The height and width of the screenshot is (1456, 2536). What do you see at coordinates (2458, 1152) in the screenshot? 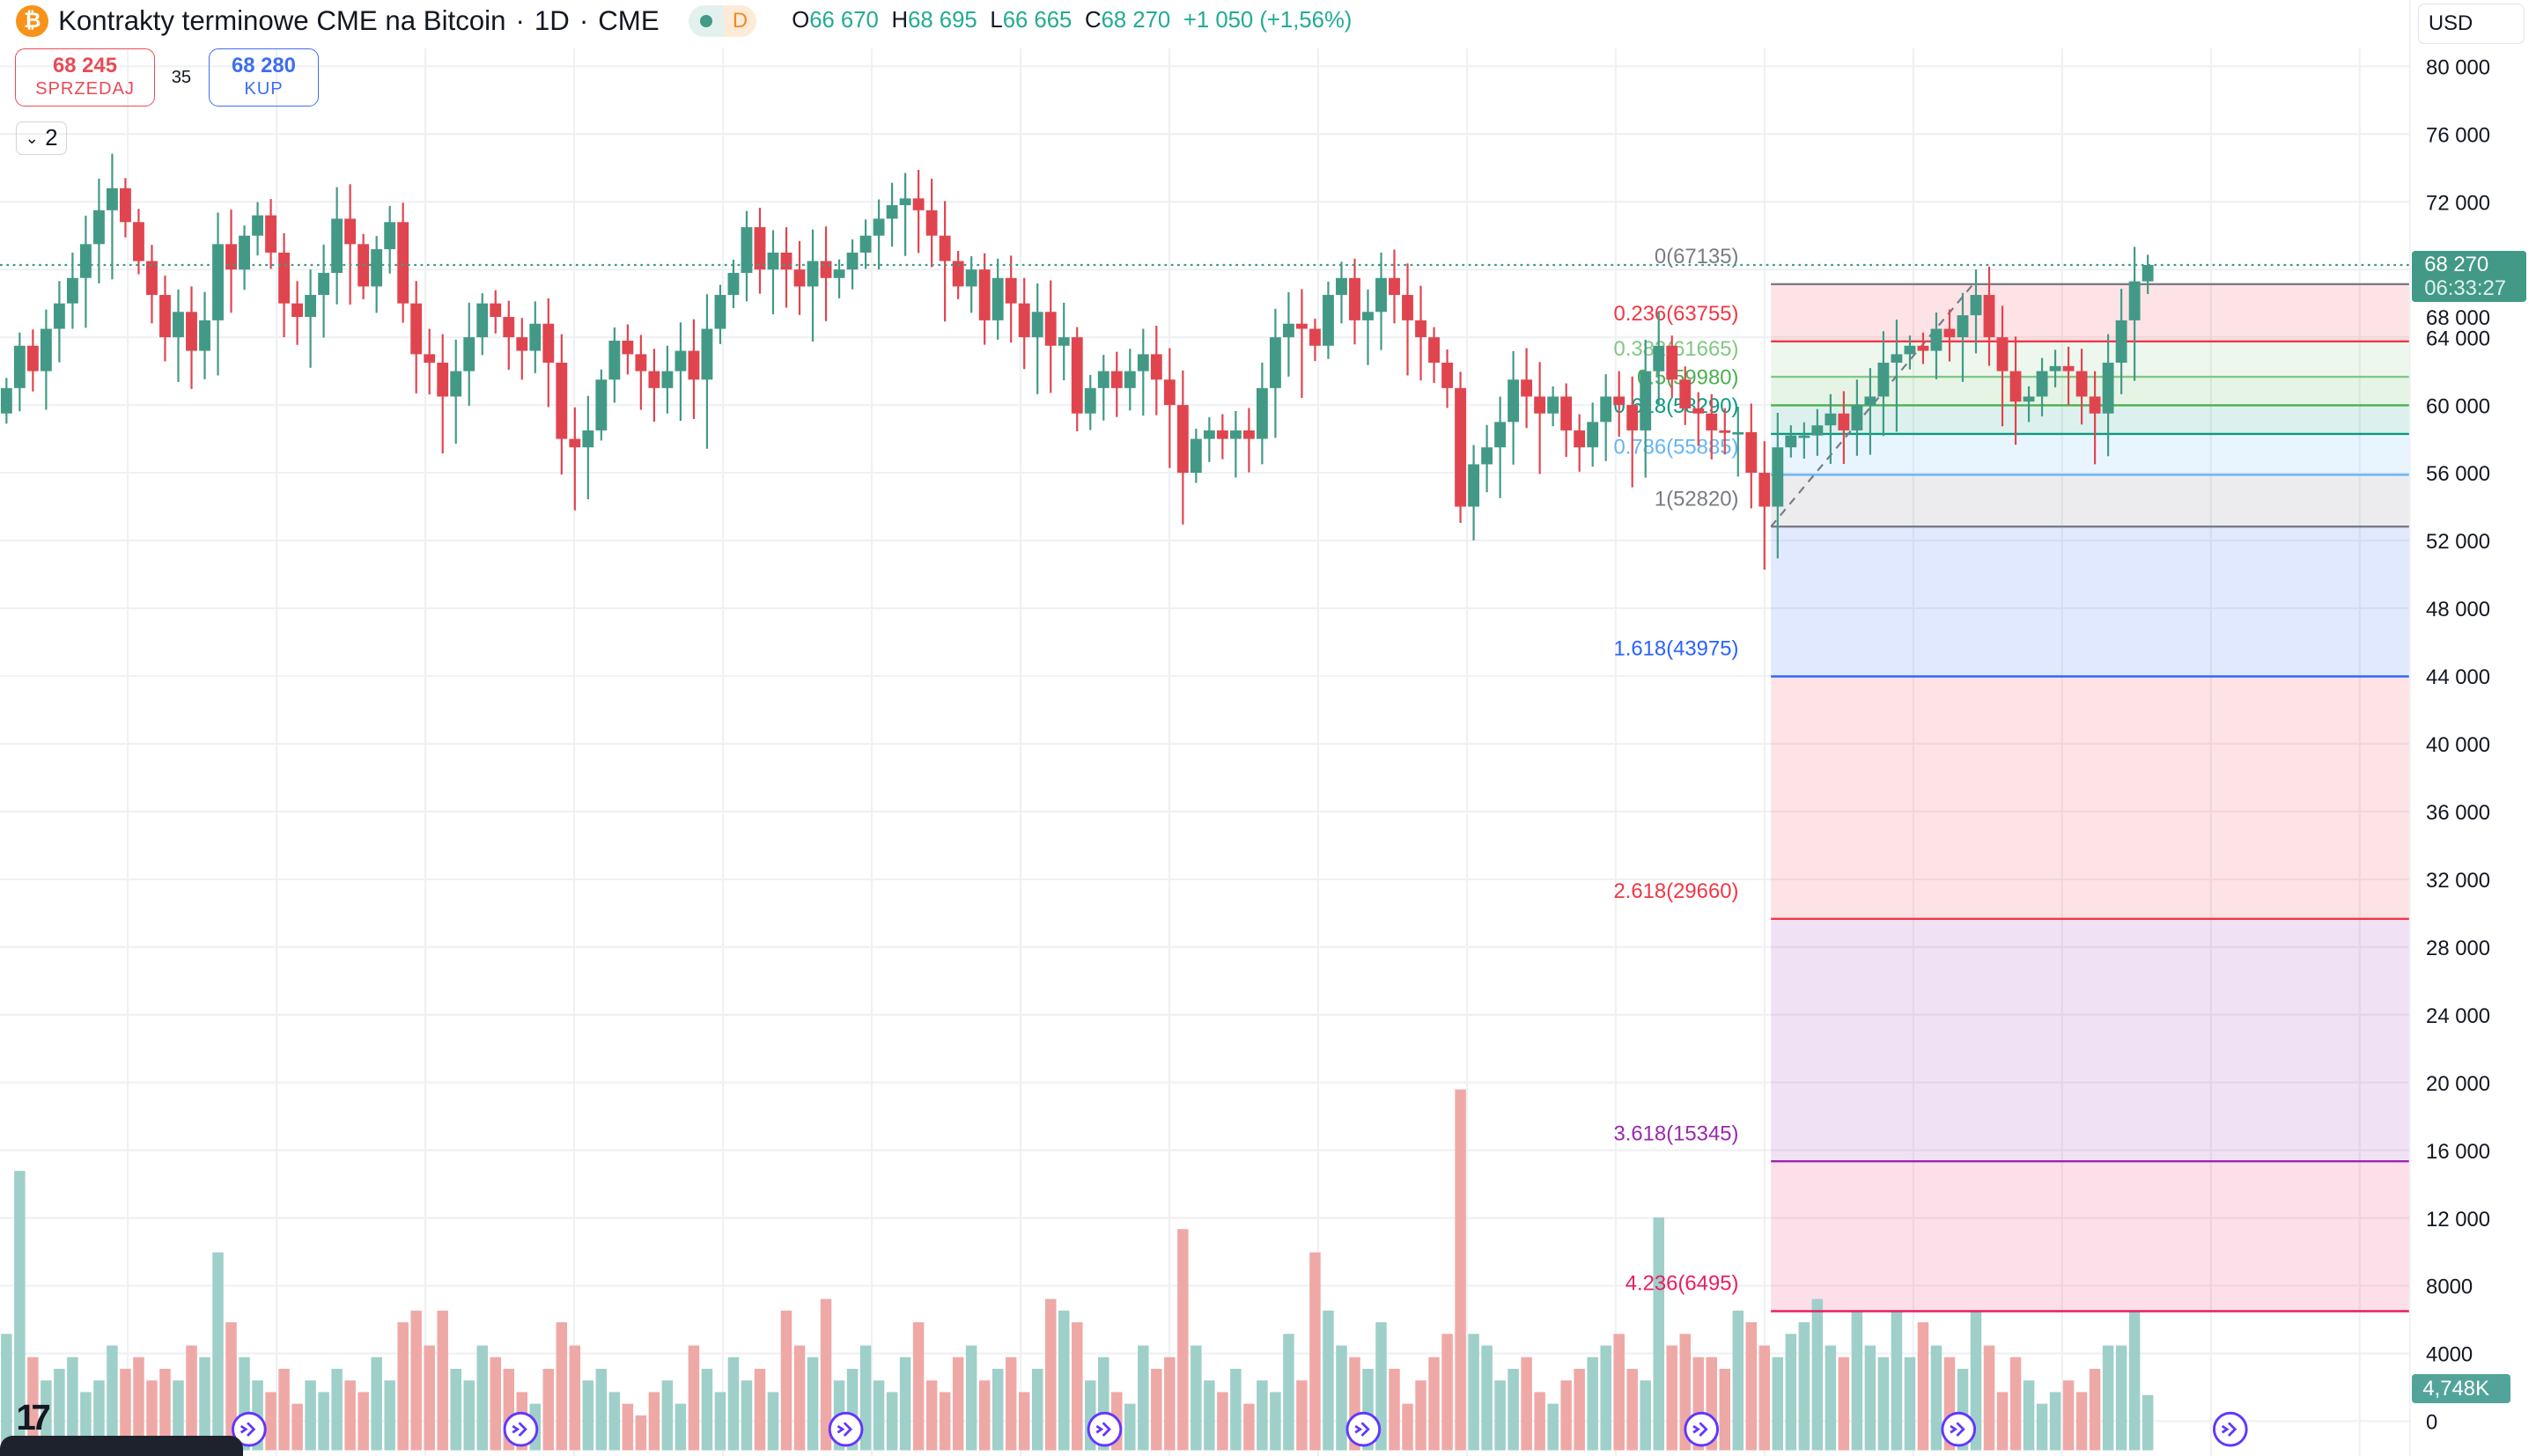
I see `price-axis-label: 16 000` at bounding box center [2458, 1152].